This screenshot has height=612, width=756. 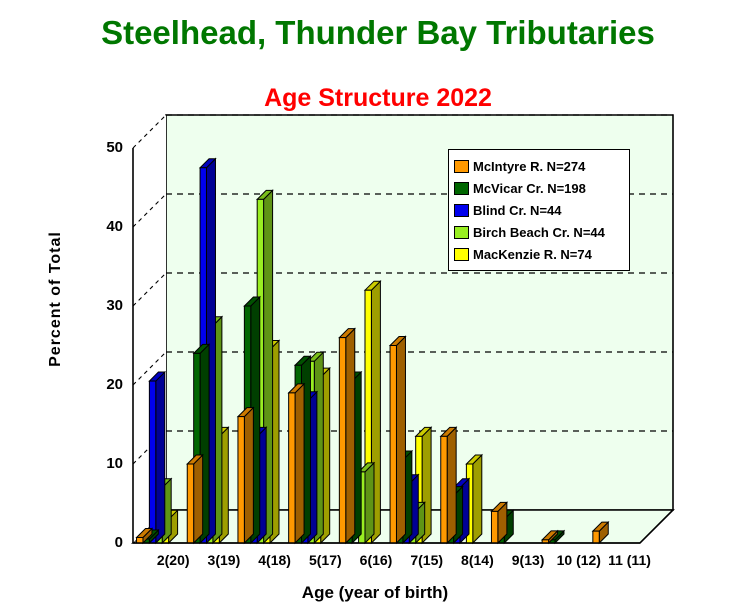 I want to click on x-tick-label: 2(20), so click(x=173, y=560).